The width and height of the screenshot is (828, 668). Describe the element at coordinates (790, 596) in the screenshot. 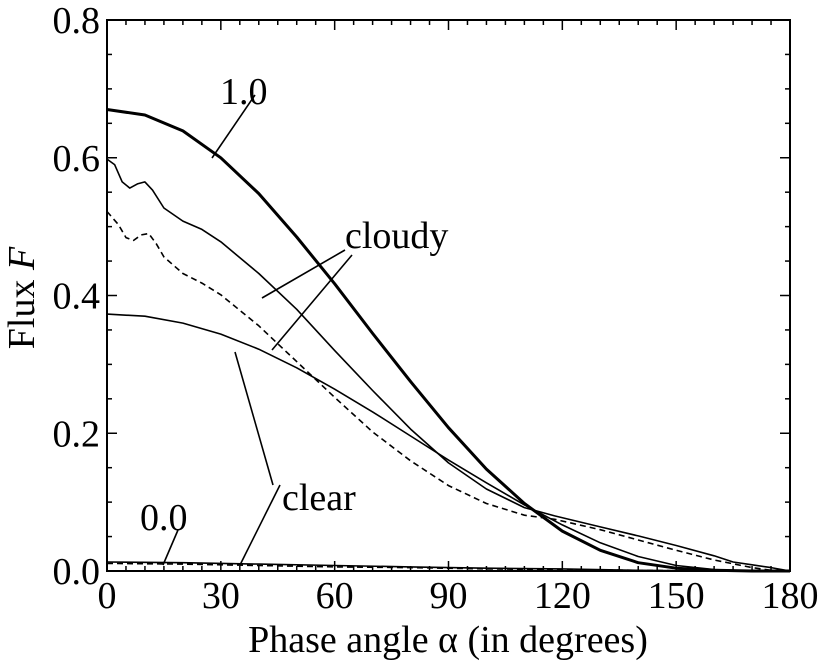

I see `x-tick-label: 180` at that location.